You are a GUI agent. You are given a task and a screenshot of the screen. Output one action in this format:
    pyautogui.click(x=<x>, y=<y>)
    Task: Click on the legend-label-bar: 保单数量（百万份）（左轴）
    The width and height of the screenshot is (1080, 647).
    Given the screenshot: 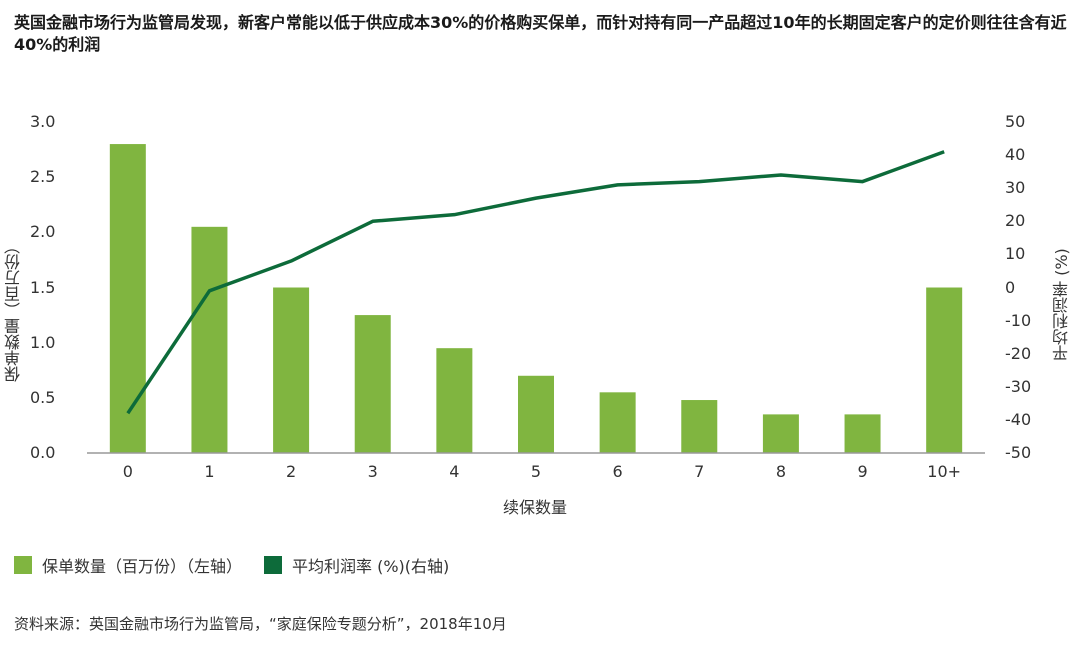 What is the action you would take?
    pyautogui.click(x=142, y=566)
    